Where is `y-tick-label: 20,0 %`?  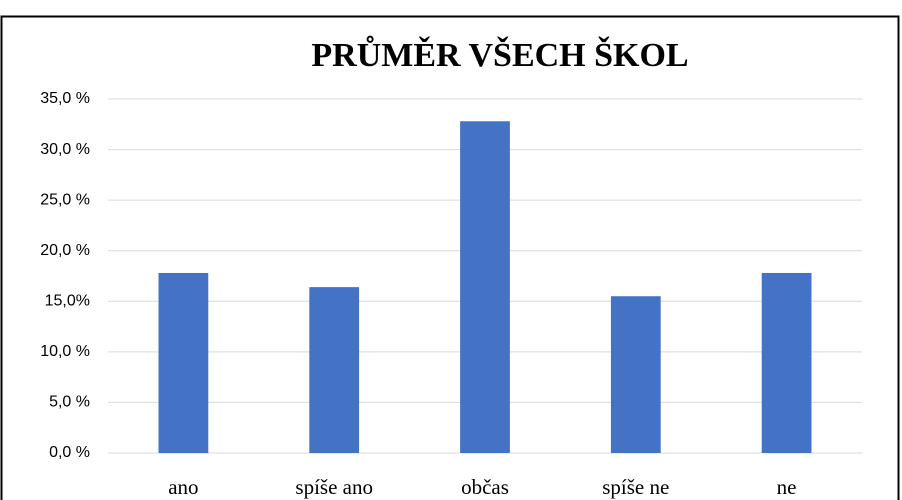 y-tick-label: 20,0 % is located at coordinates (65, 250).